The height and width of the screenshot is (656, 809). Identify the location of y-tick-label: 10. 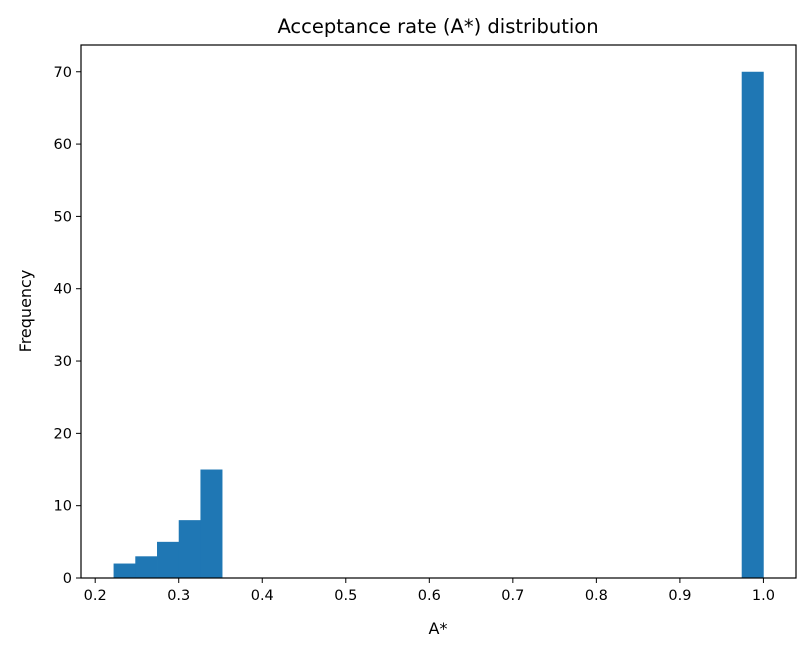
(63, 507).